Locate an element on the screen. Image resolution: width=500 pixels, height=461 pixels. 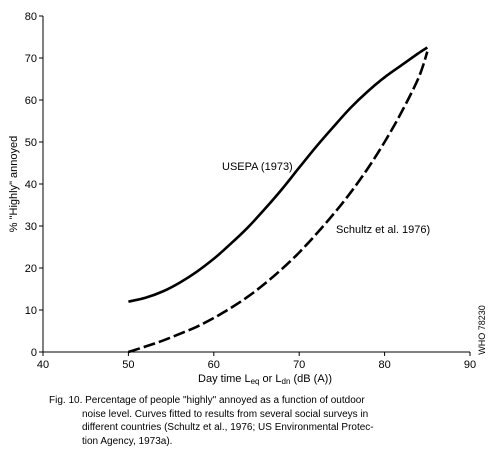
x-ticks: 40 50 60 70 80 90 is located at coordinates (256, 361).